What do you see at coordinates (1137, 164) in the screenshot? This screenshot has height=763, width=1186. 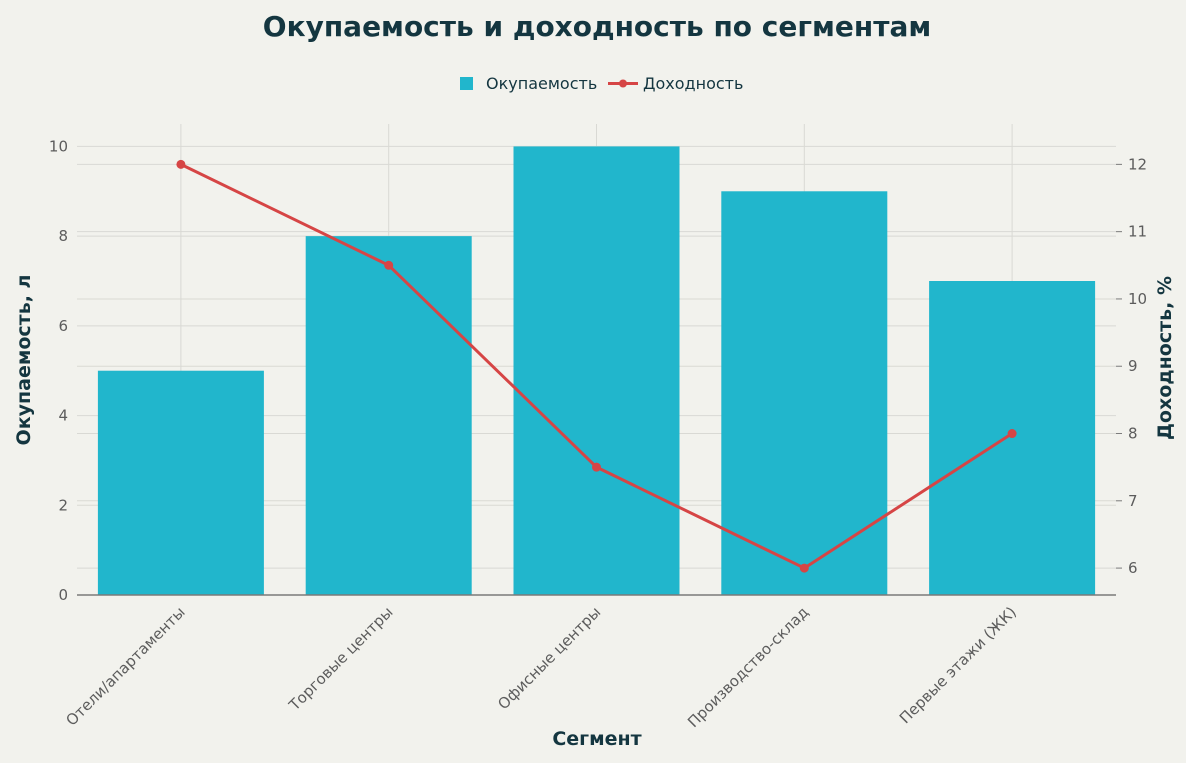 I see `y2-tick-label: 12` at bounding box center [1137, 164].